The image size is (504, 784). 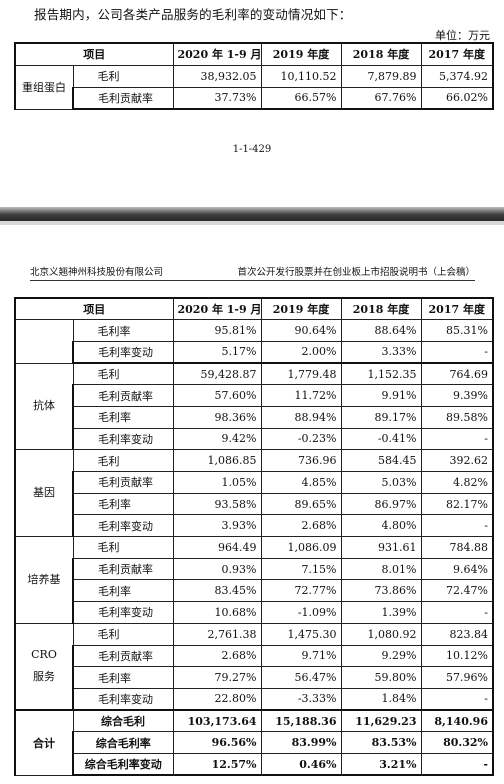 I want to click on cell: -0.23%, so click(x=301, y=439).